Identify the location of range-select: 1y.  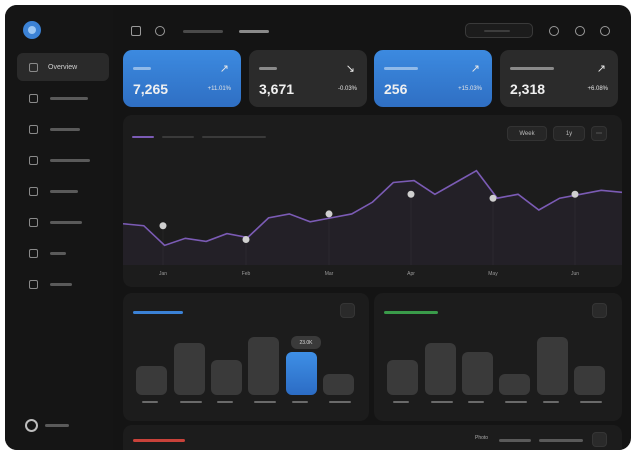
(569, 133).